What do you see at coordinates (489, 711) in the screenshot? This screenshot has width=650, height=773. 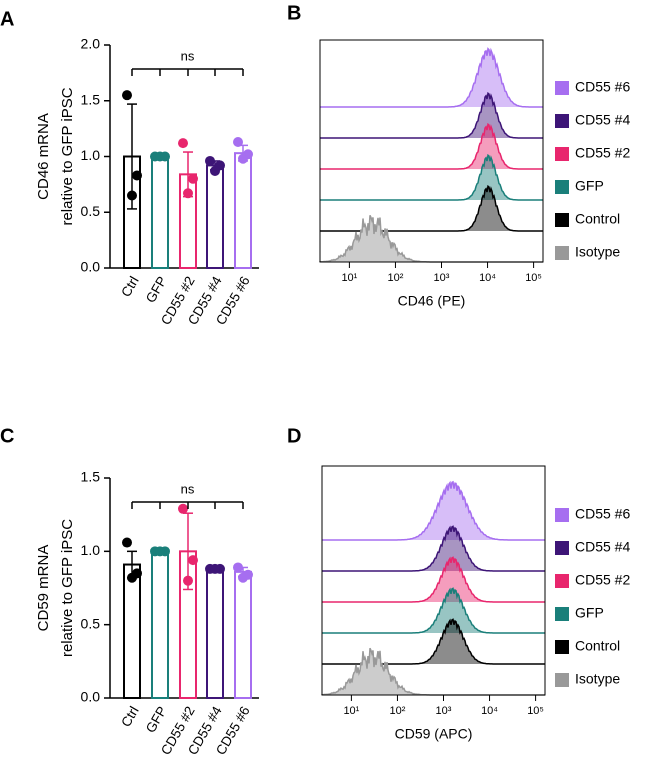 I see `x-tick-label: 10⁴` at bounding box center [489, 711].